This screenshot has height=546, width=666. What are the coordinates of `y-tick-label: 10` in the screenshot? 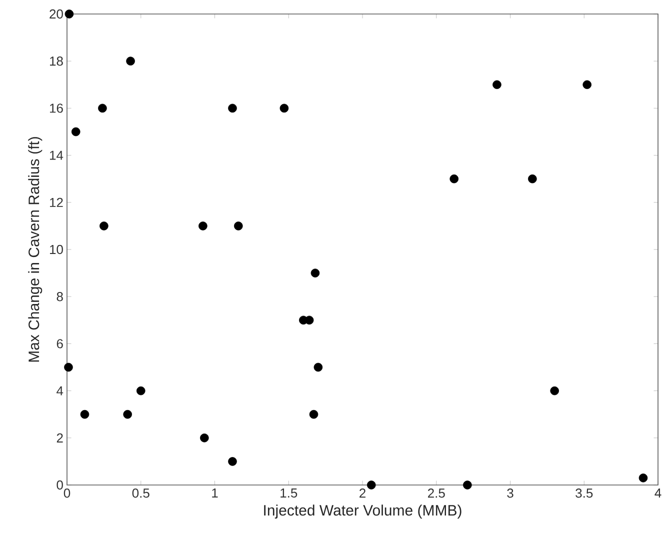 It's located at (56, 249).